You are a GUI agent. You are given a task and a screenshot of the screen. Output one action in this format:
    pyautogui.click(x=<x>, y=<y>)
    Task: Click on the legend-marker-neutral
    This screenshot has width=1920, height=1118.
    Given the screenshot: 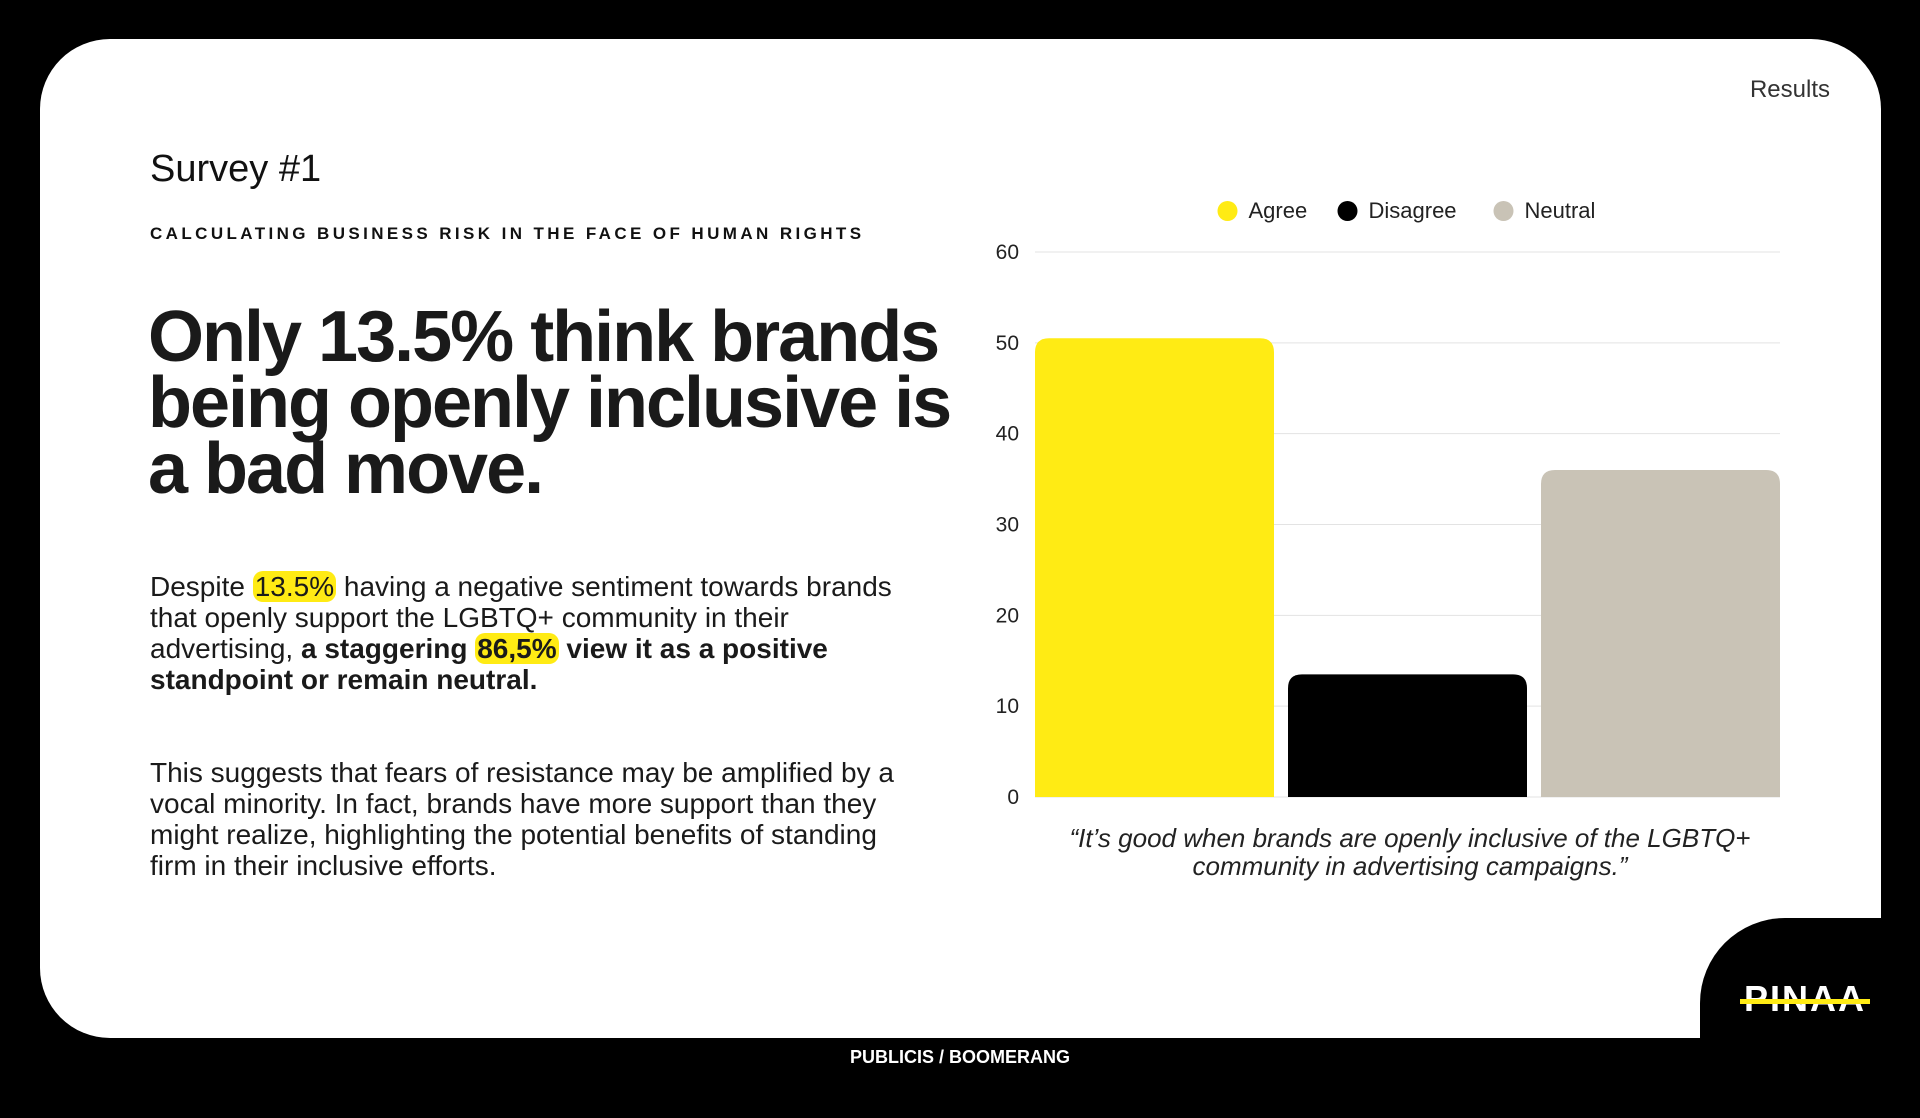 What is the action you would take?
    pyautogui.click(x=1503, y=211)
    